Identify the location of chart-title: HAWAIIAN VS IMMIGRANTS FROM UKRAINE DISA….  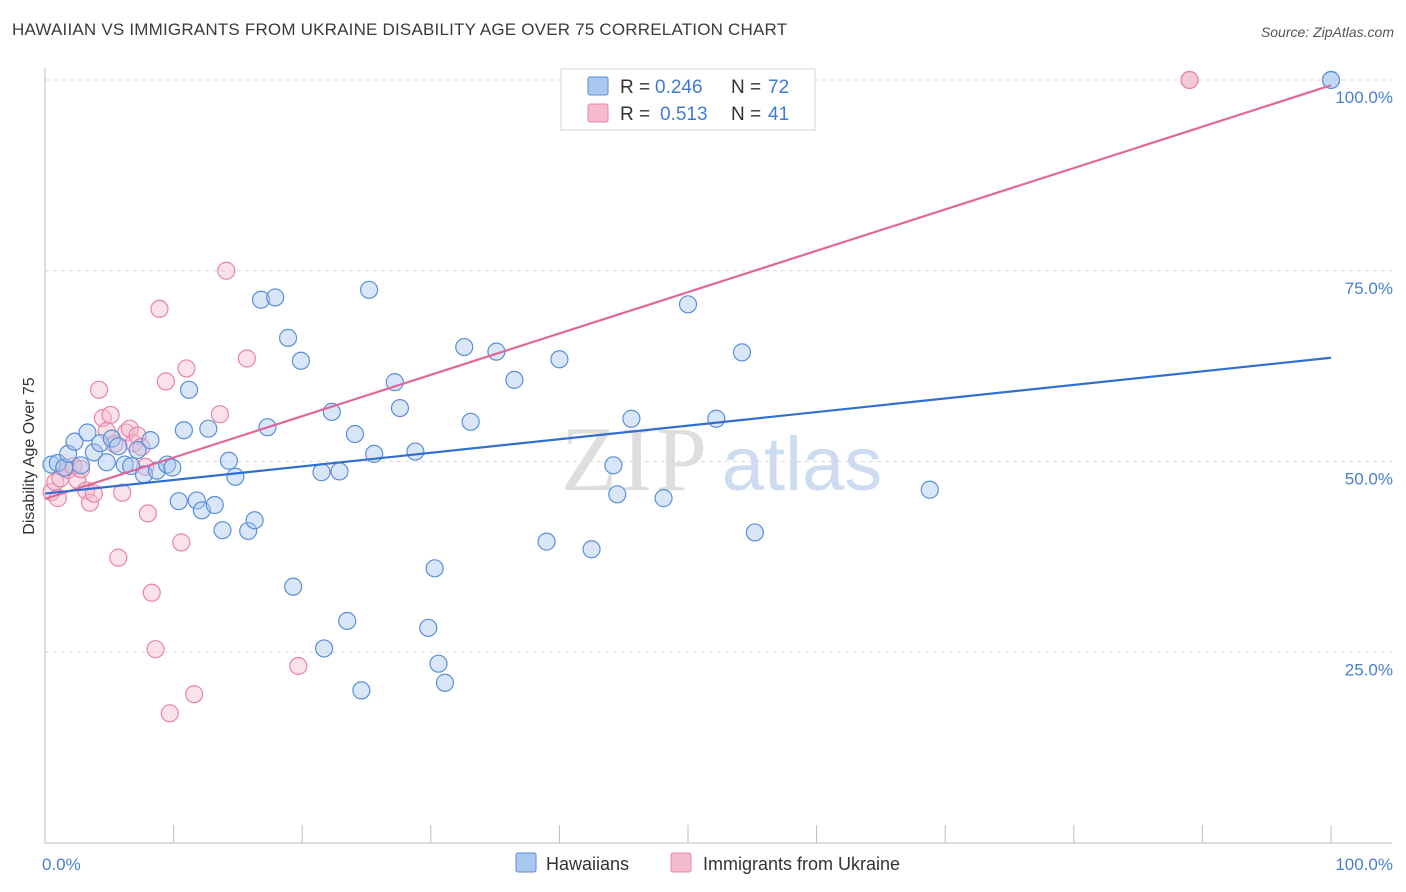
(400, 29).